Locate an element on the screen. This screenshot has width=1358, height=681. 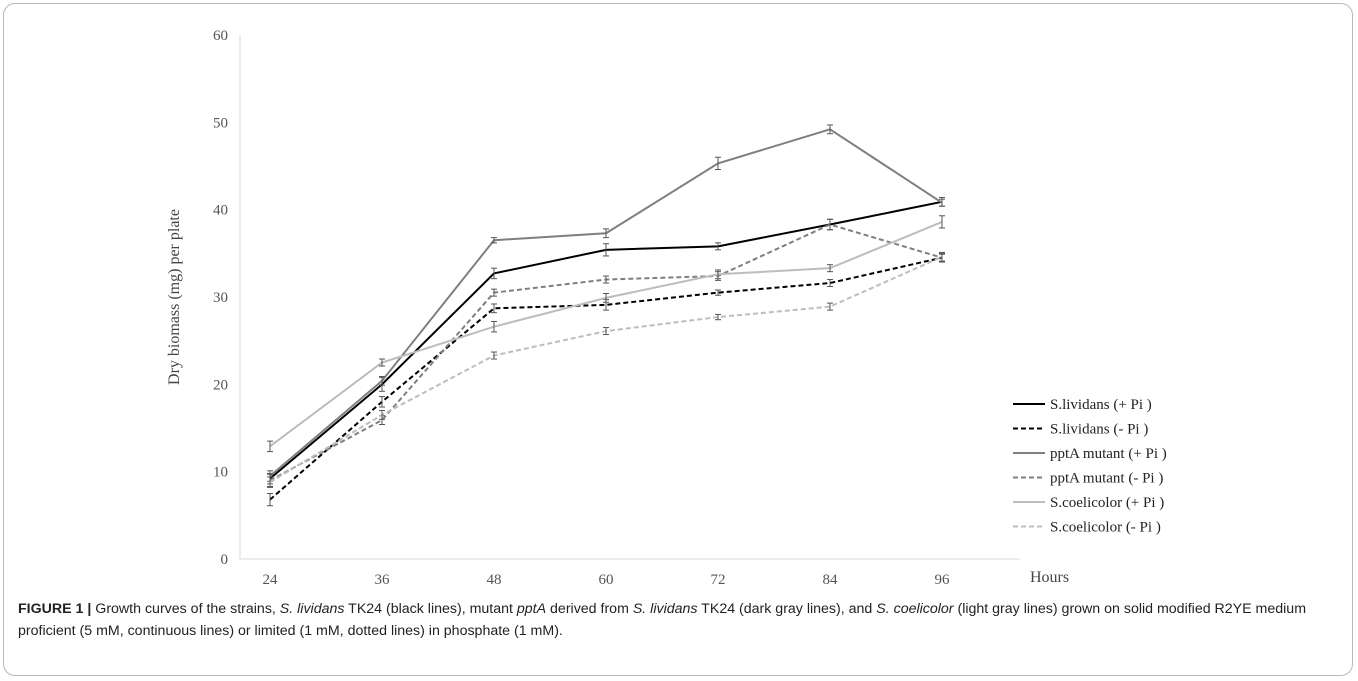
caption-label: FIGURE 1 | is located at coordinates (55, 609).